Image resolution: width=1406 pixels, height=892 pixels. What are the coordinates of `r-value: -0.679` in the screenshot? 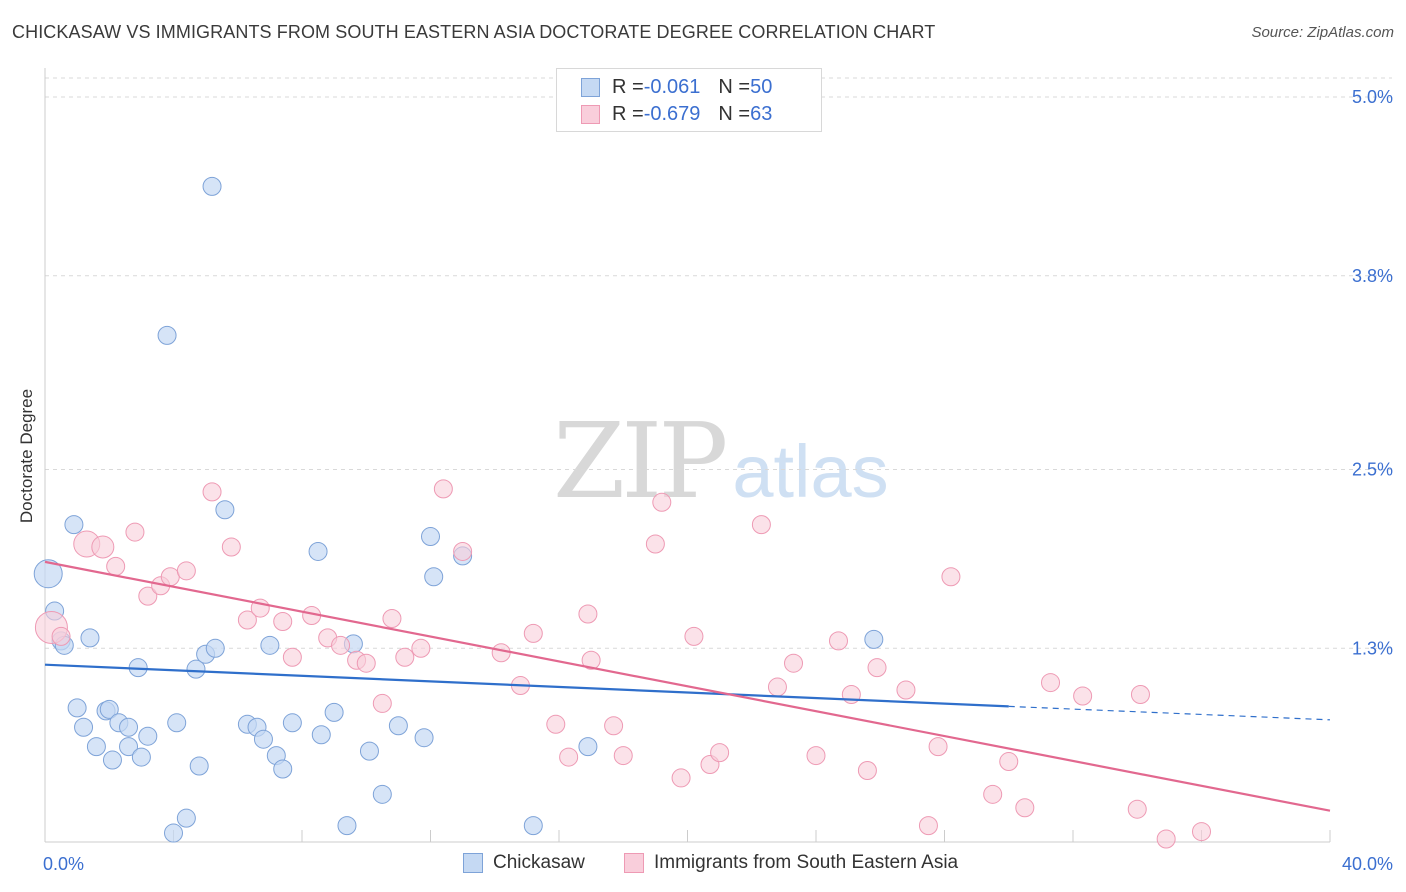 It's located at (672, 113).